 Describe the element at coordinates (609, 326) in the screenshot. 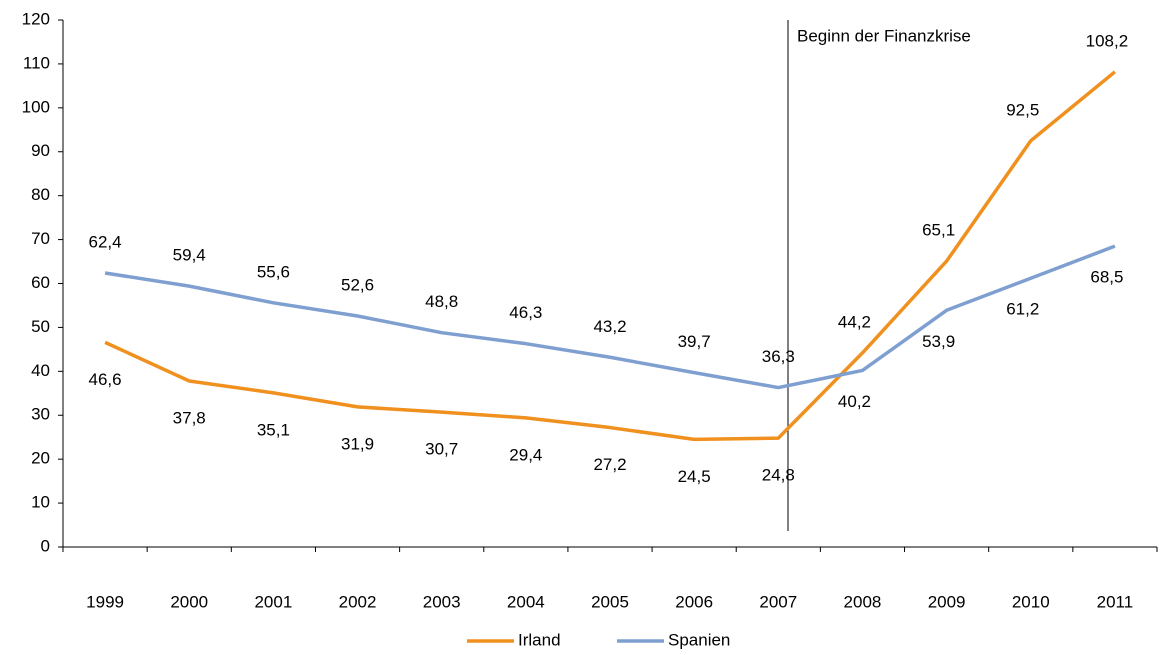

I see `value-label: 43,2` at that location.